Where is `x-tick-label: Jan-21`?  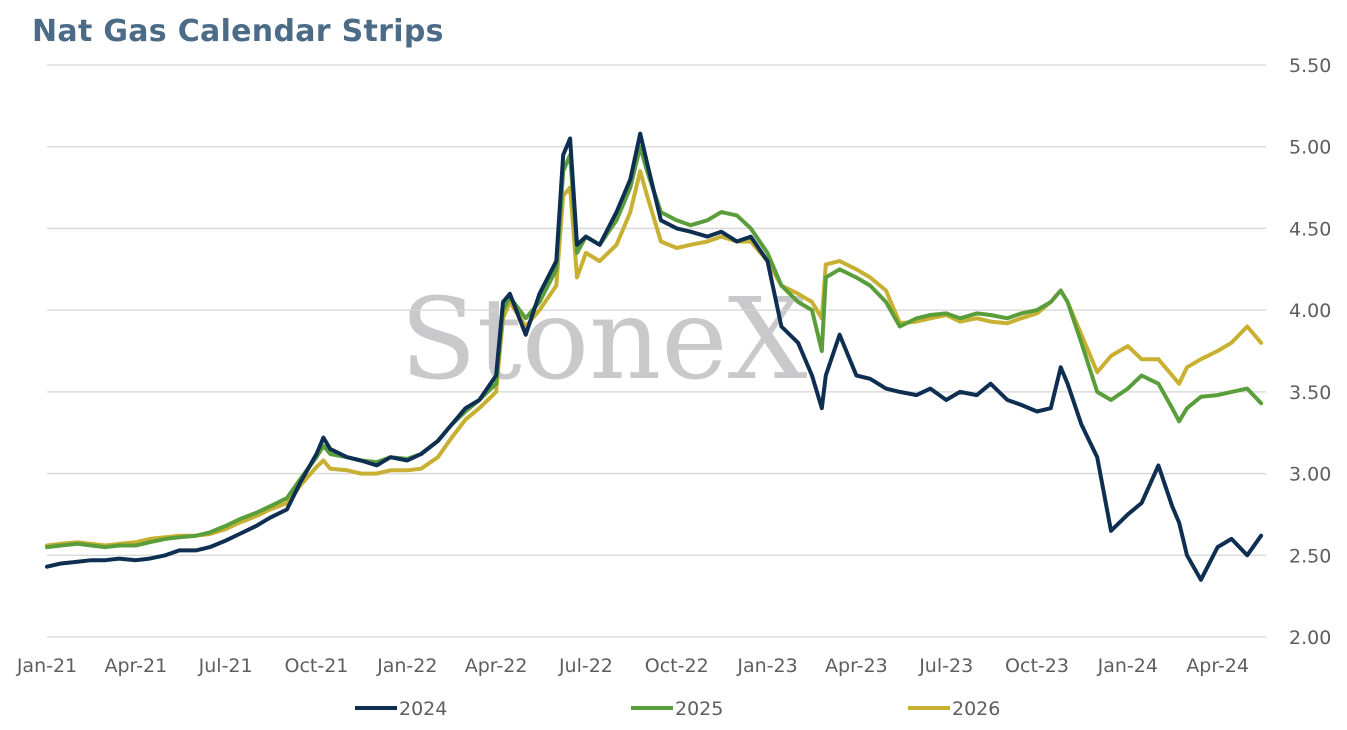
x-tick-label: Jan-21 is located at coordinates (46, 666).